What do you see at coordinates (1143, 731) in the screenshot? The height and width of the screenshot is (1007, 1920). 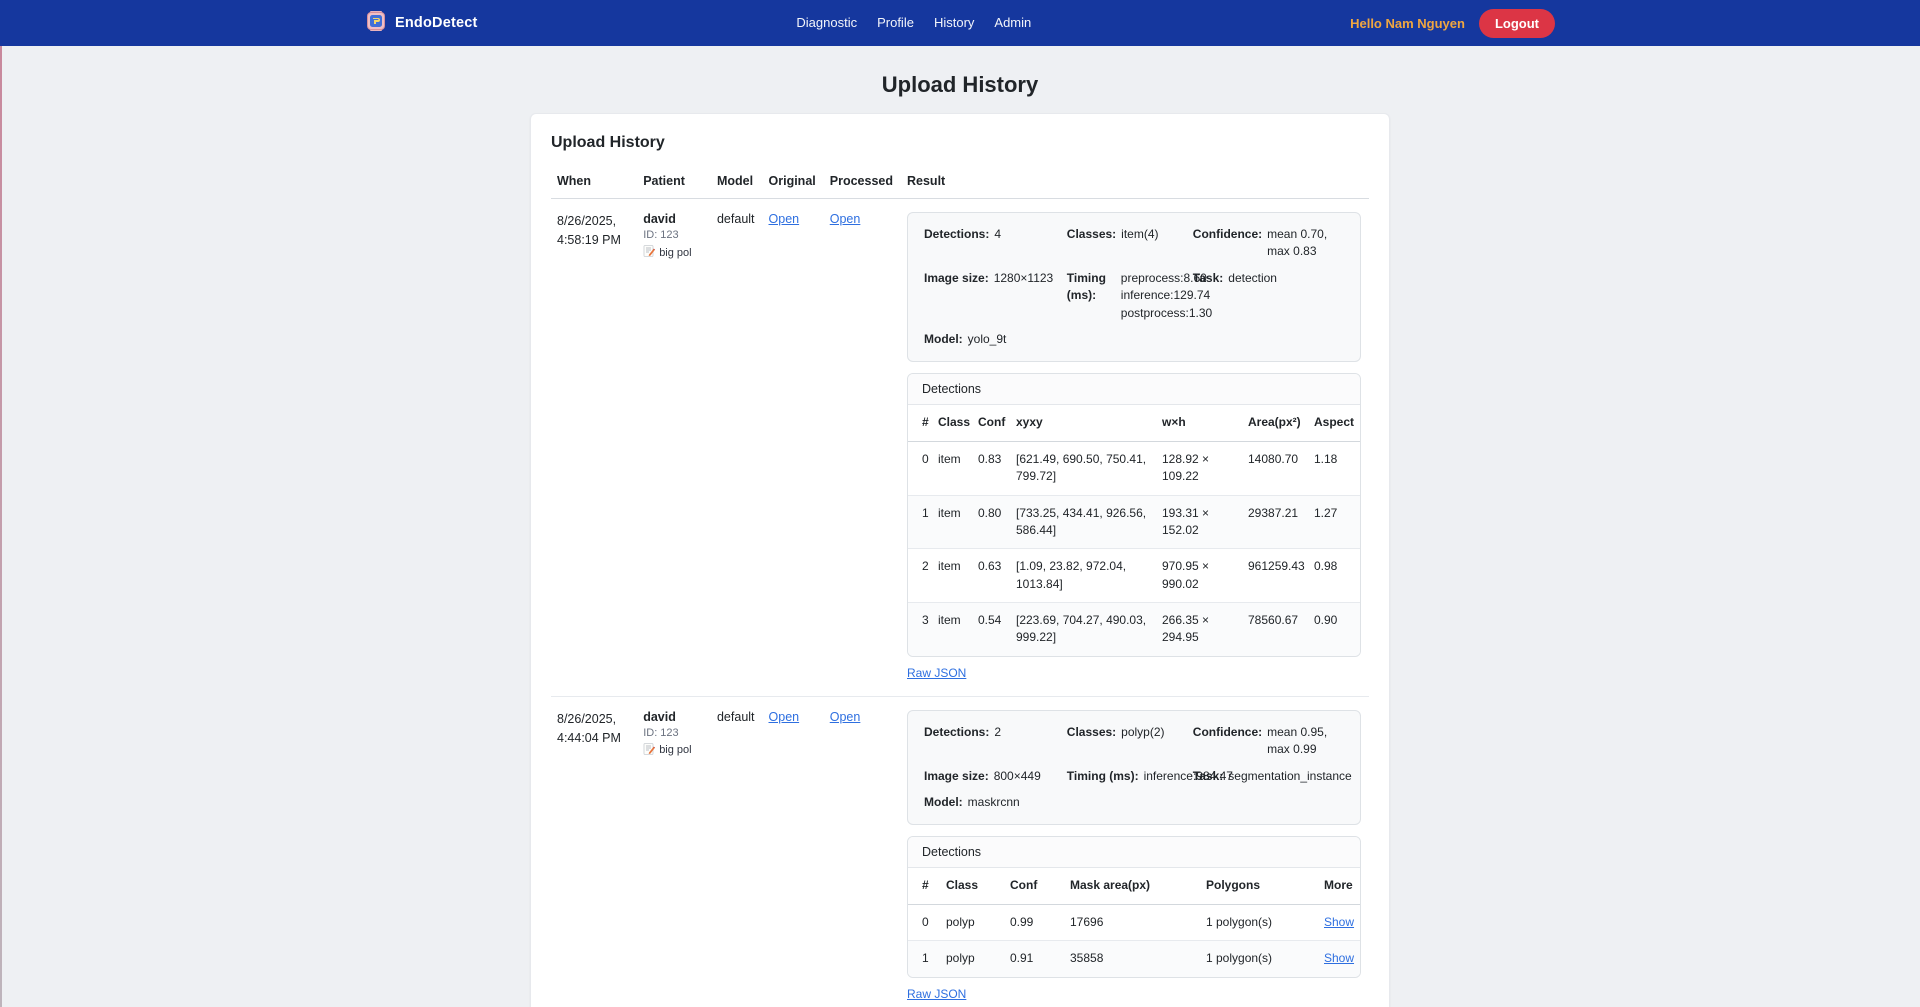 I see `classes-value: polyp(2)` at bounding box center [1143, 731].